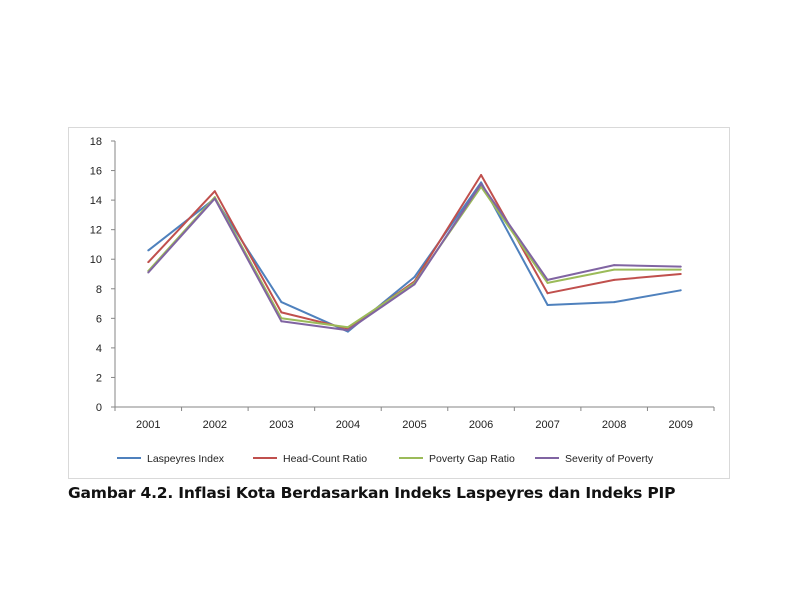 This screenshot has width=792, height=612. Describe the element at coordinates (325, 459) in the screenshot. I see `legend-label: Head-Count Ratio` at that location.